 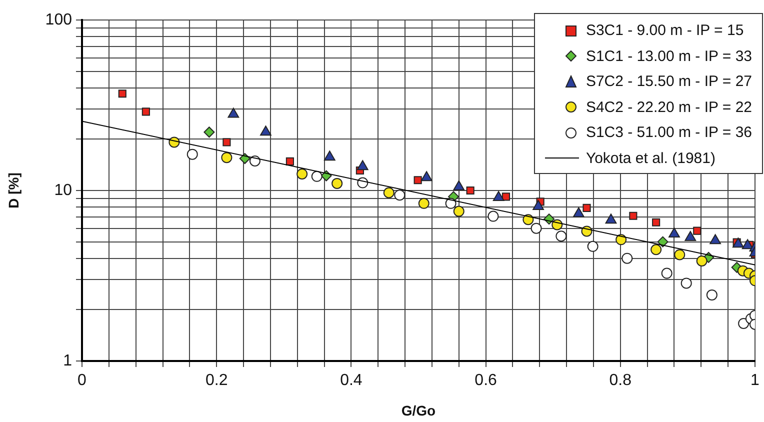 What do you see at coordinates (67, 361) in the screenshot?
I see `y-tick-label: 1` at bounding box center [67, 361].